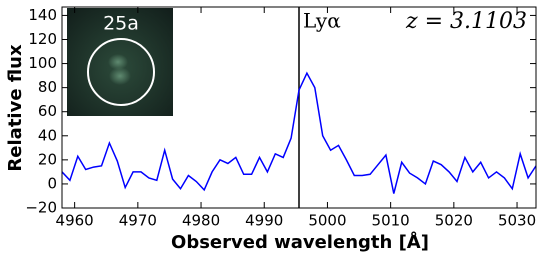 The image size is (540, 260). I want to click on y-tick-label: 20, so click(47, 159).